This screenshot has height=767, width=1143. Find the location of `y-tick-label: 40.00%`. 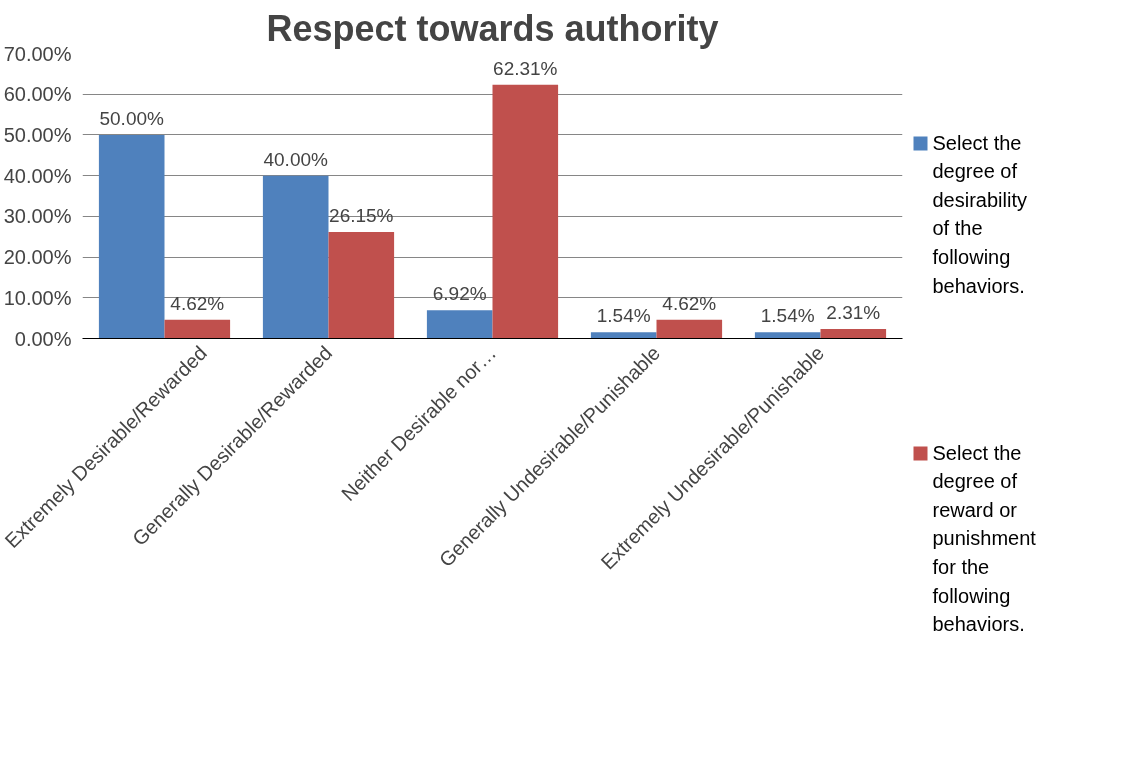

y-tick-label: 40.00% is located at coordinates (37, 175).